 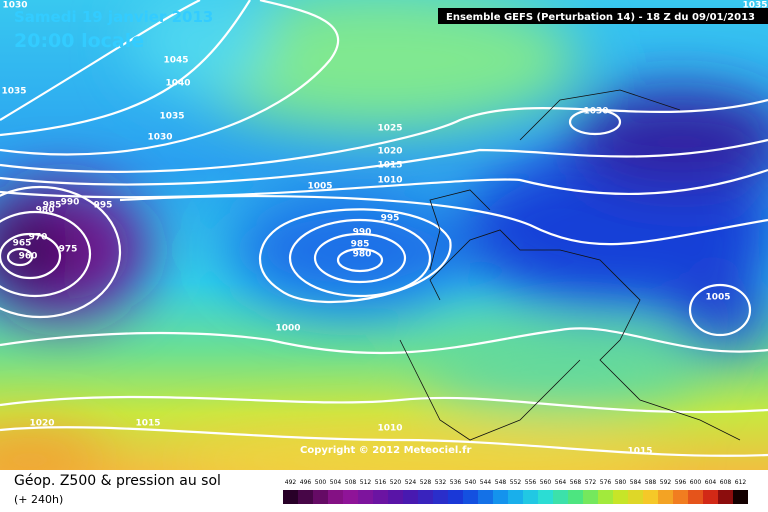 I want to click on scale-label: 508, so click(x=351, y=482).